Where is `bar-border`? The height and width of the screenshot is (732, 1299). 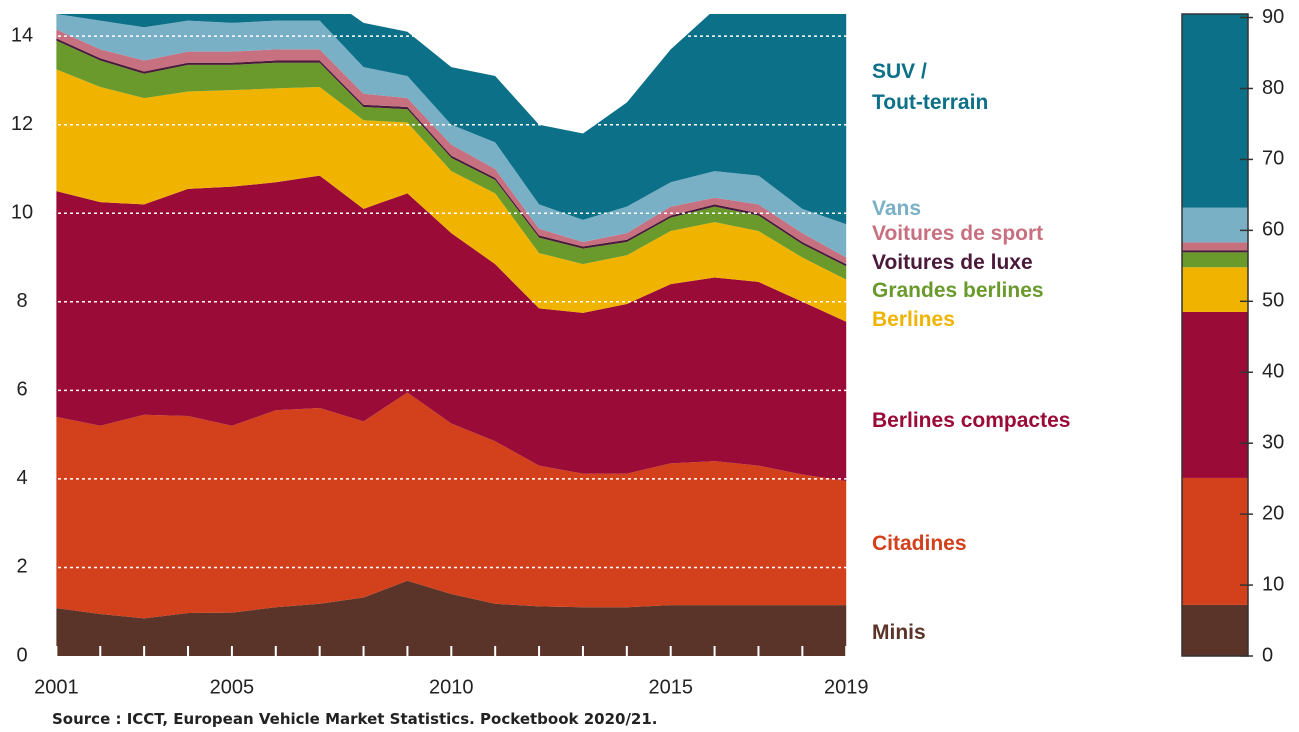
bar-border is located at coordinates (1215, 335).